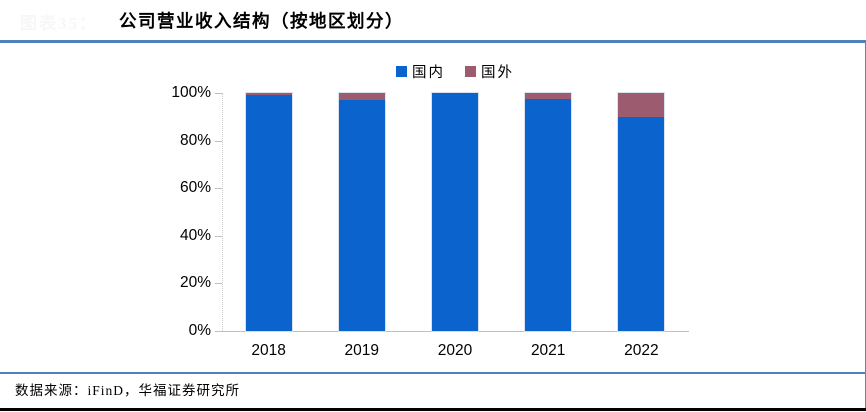 This screenshot has height=412, width=866. I want to click on y-axis-tick-label: 60%, so click(195, 188).